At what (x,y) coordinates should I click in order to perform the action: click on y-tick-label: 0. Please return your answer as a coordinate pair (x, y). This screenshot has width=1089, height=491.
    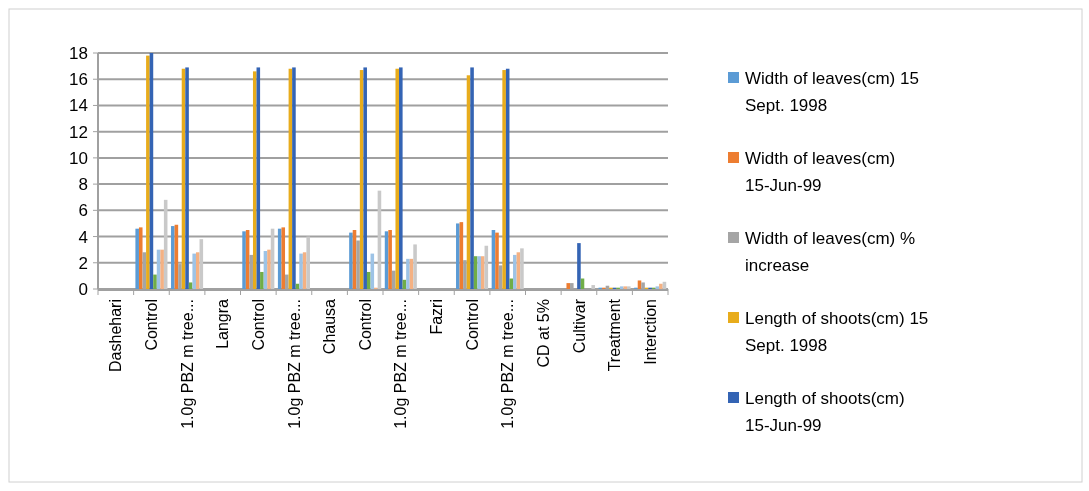
    Looking at the image, I should click on (83, 289).